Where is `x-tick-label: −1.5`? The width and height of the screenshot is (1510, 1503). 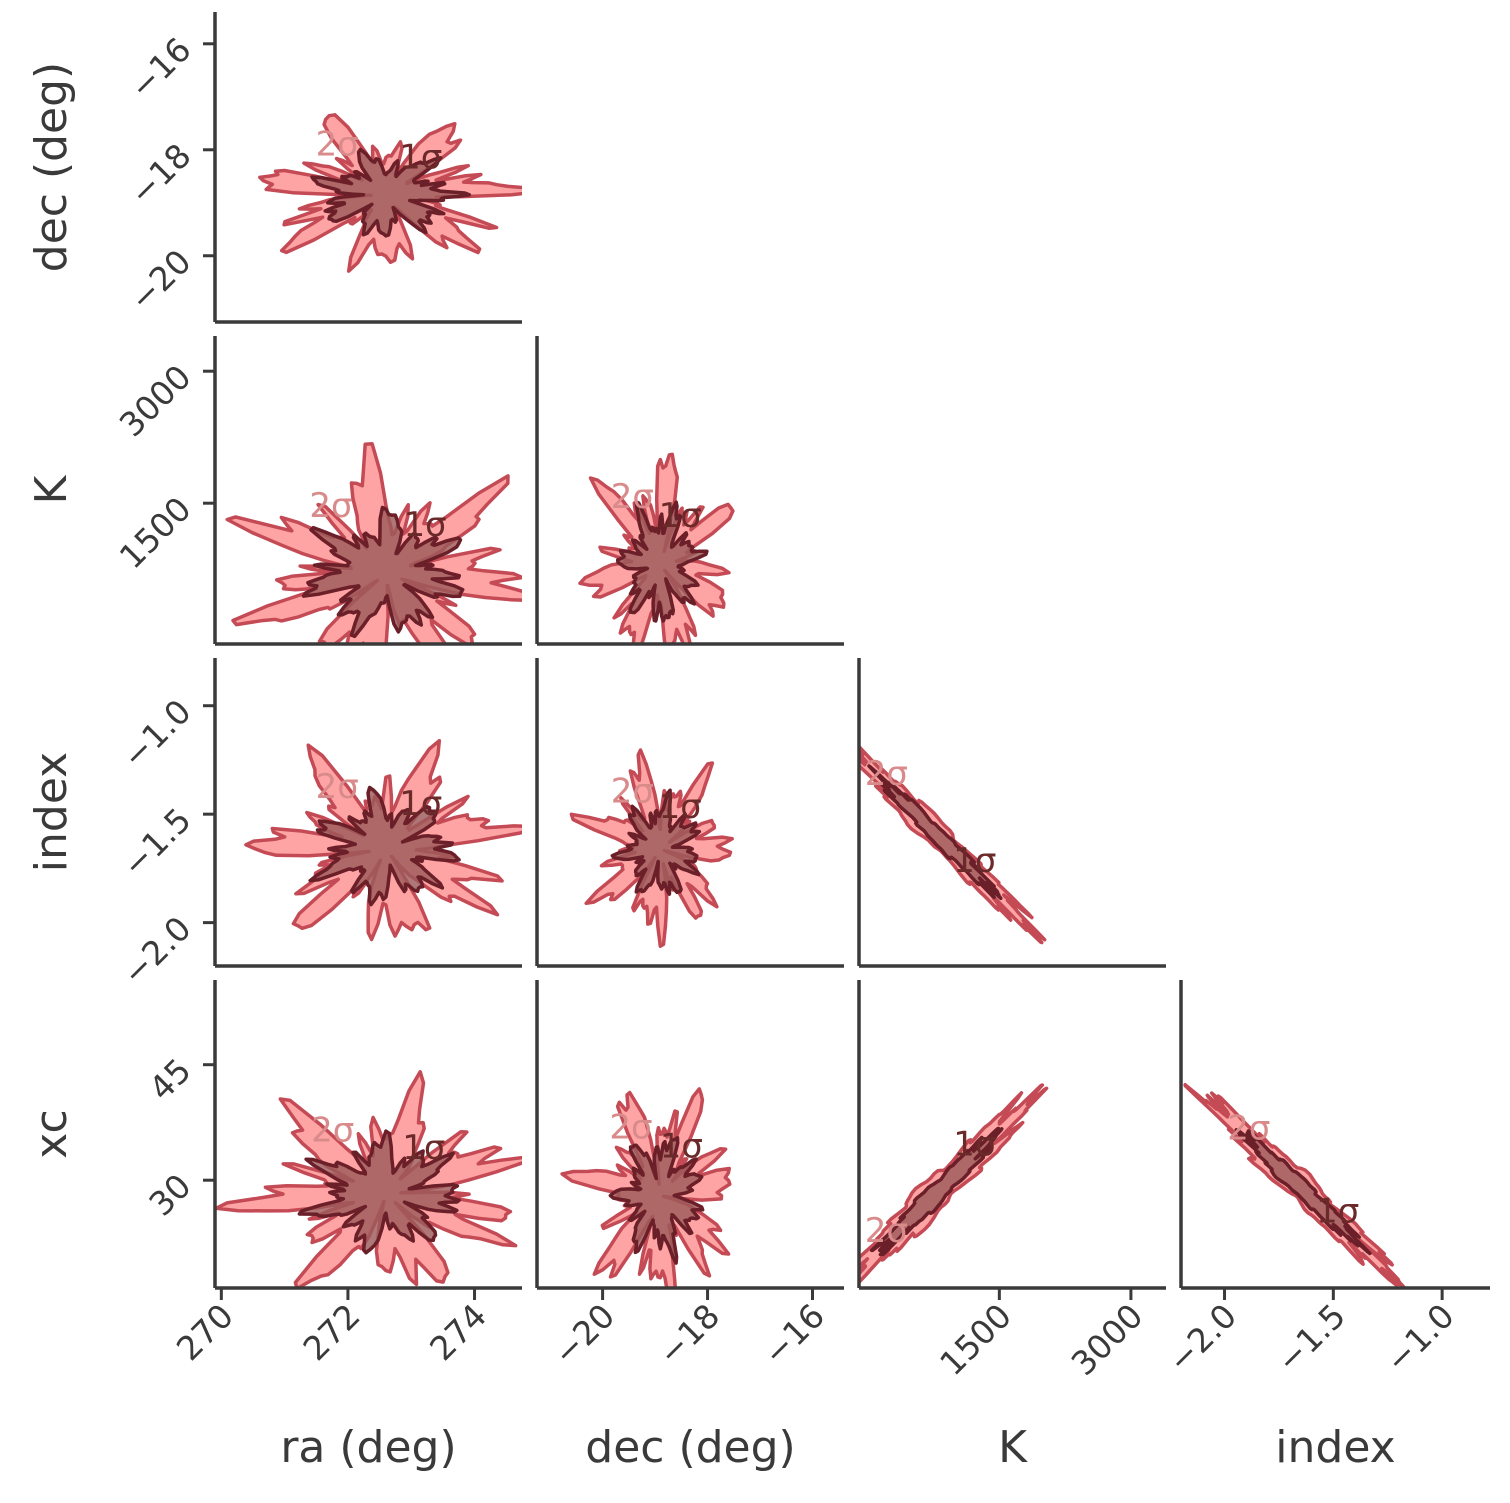 x-tick-label: −1.5 is located at coordinates (1311, 1338).